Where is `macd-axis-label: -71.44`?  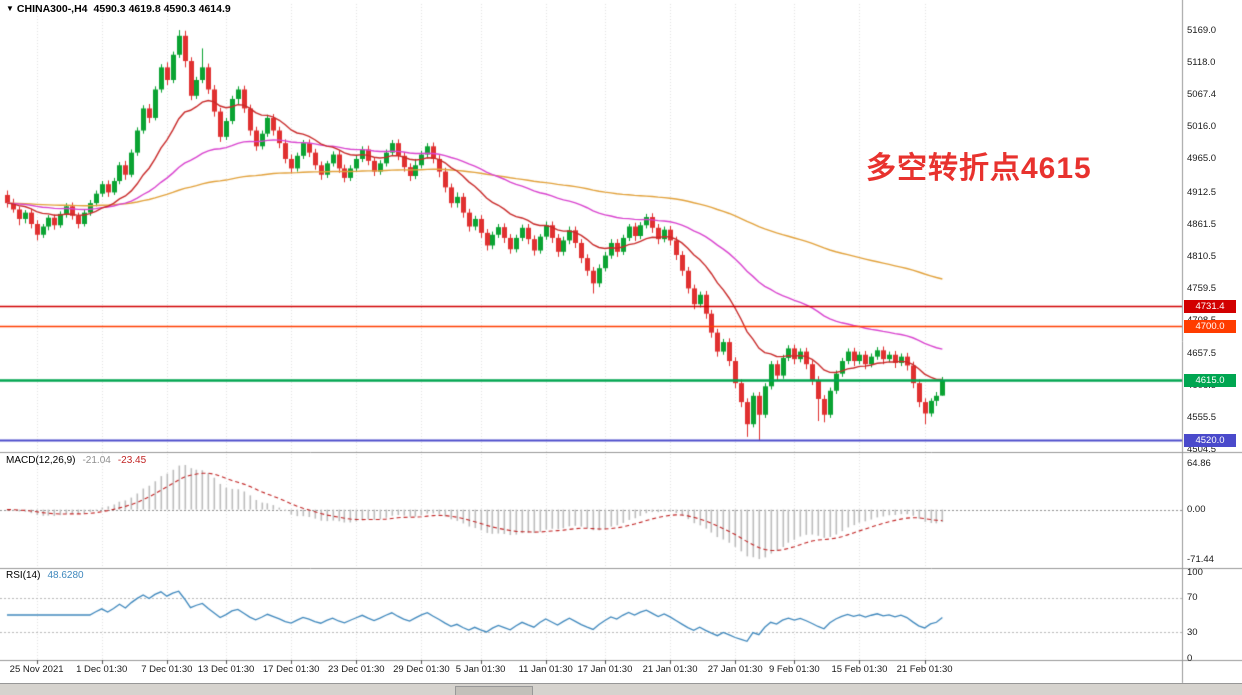 macd-axis-label: -71.44 is located at coordinates (1200, 560).